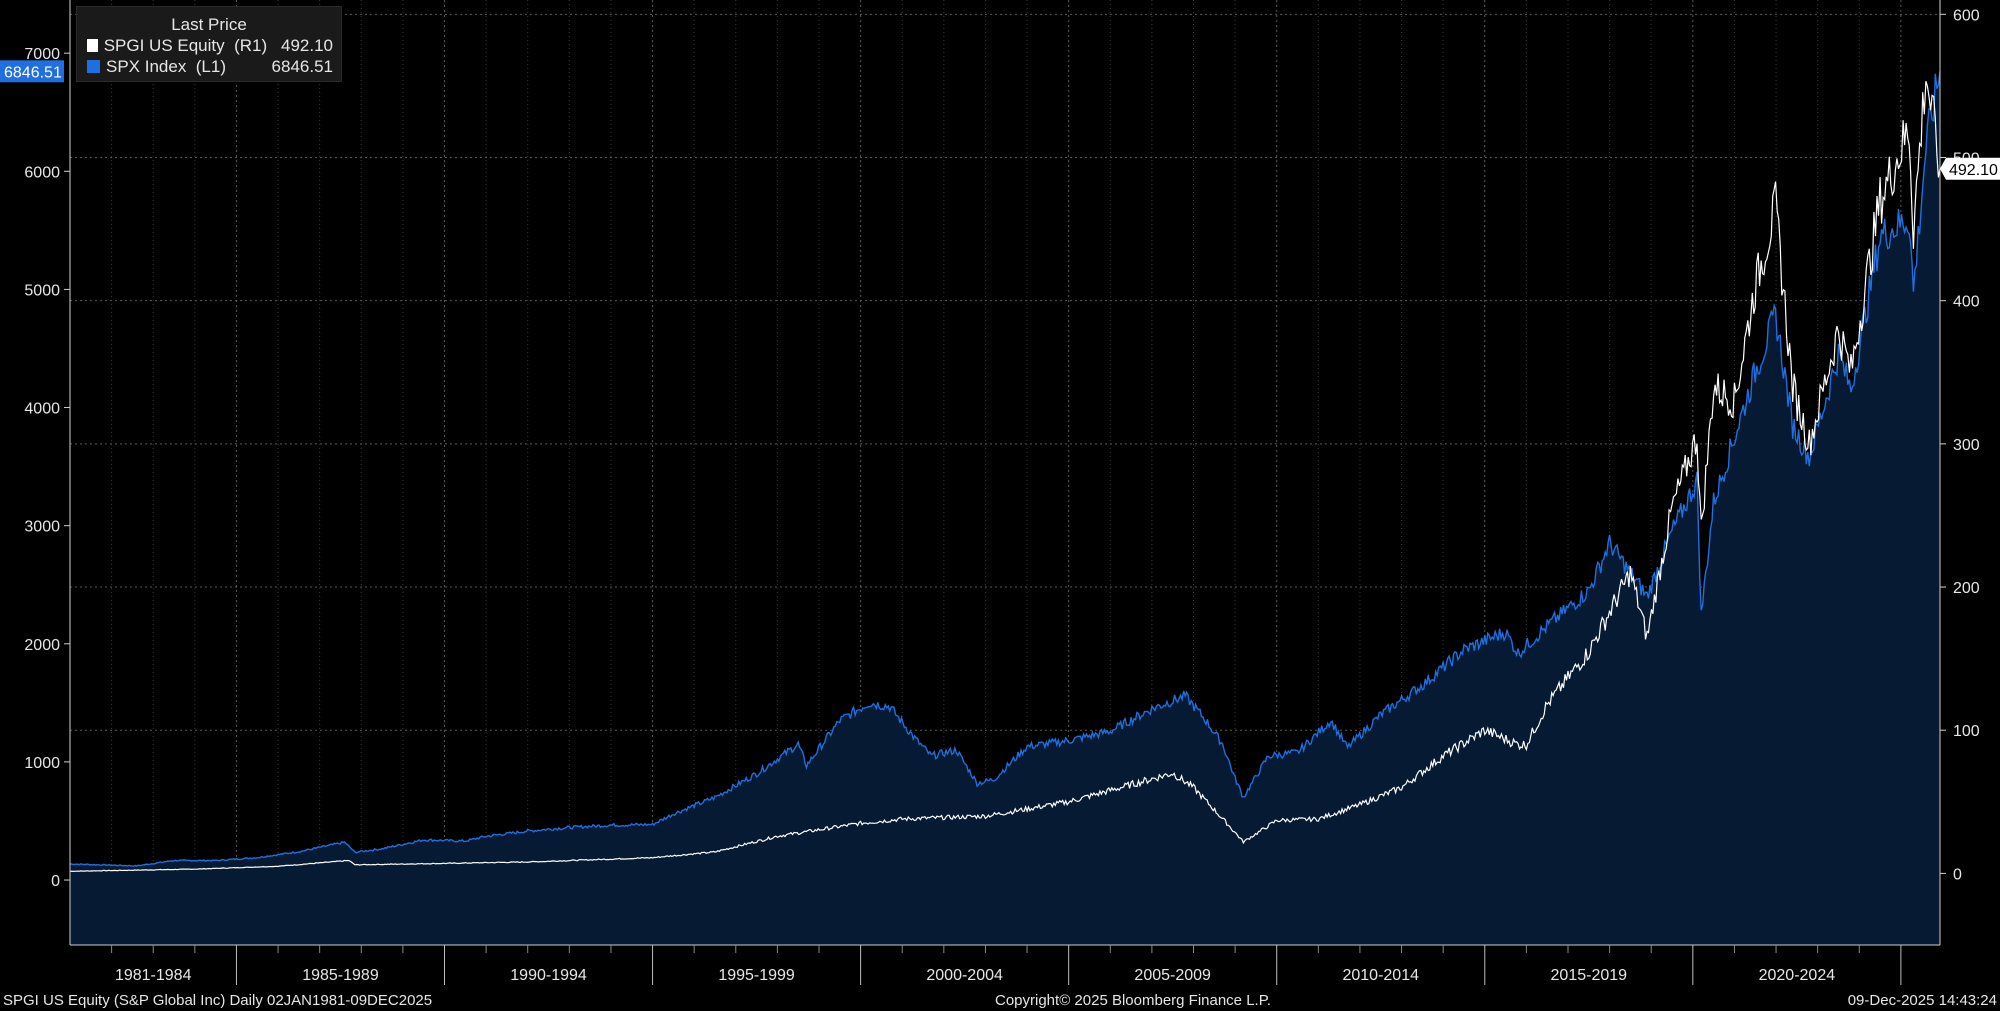 This screenshot has height=1011, width=2000. What do you see at coordinates (92, 45) in the screenshot?
I see `spgi-swatch-icon` at bounding box center [92, 45].